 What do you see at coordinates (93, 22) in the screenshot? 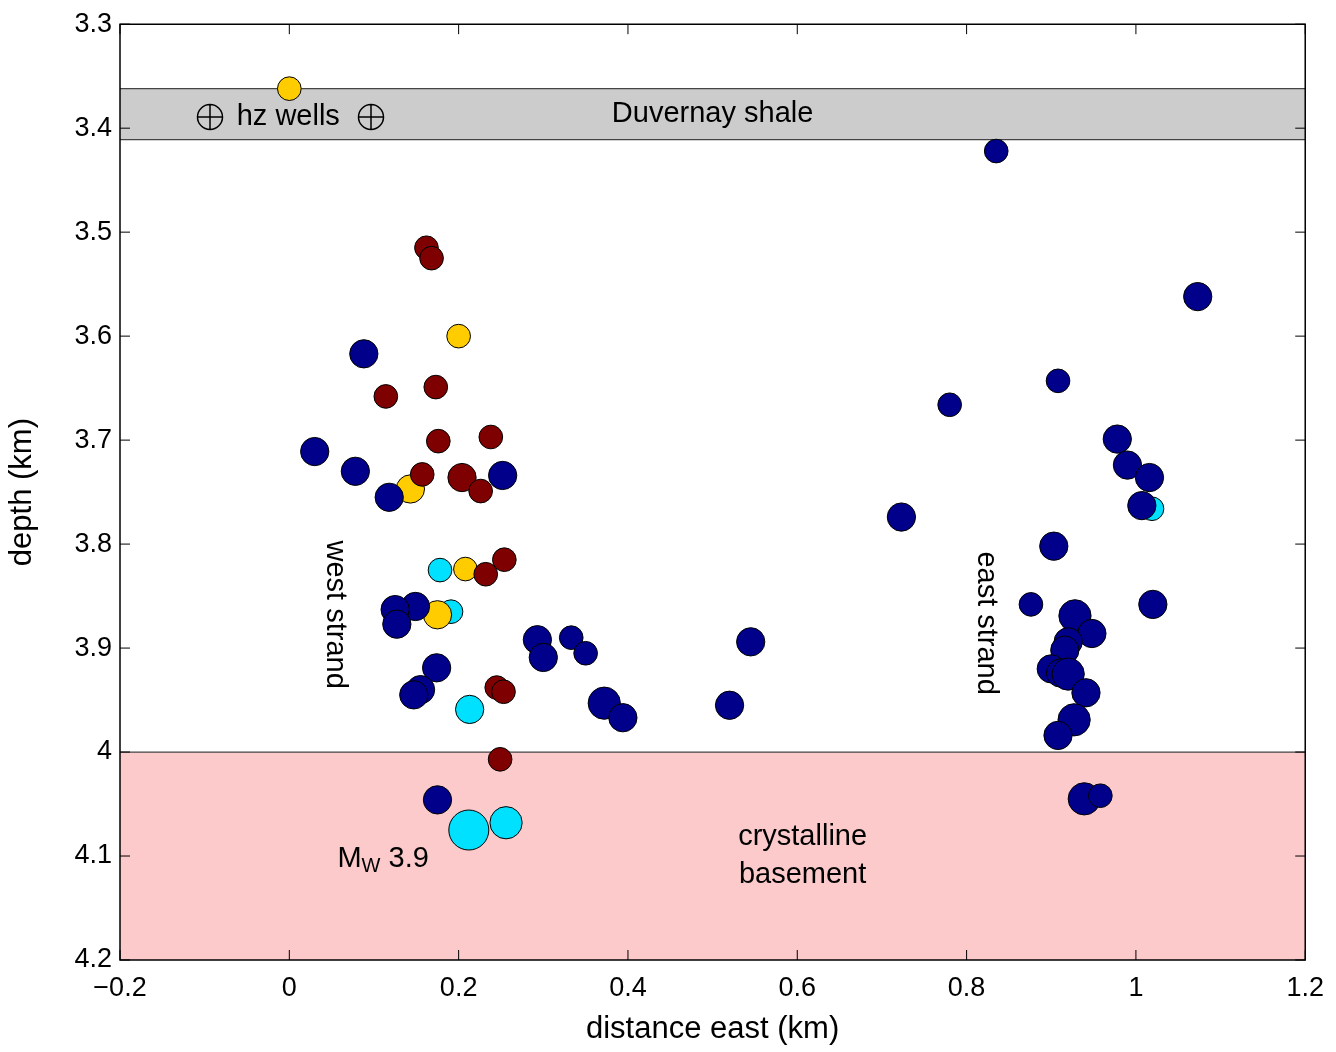
I see `y-tick-label: 3.3` at bounding box center [93, 22].